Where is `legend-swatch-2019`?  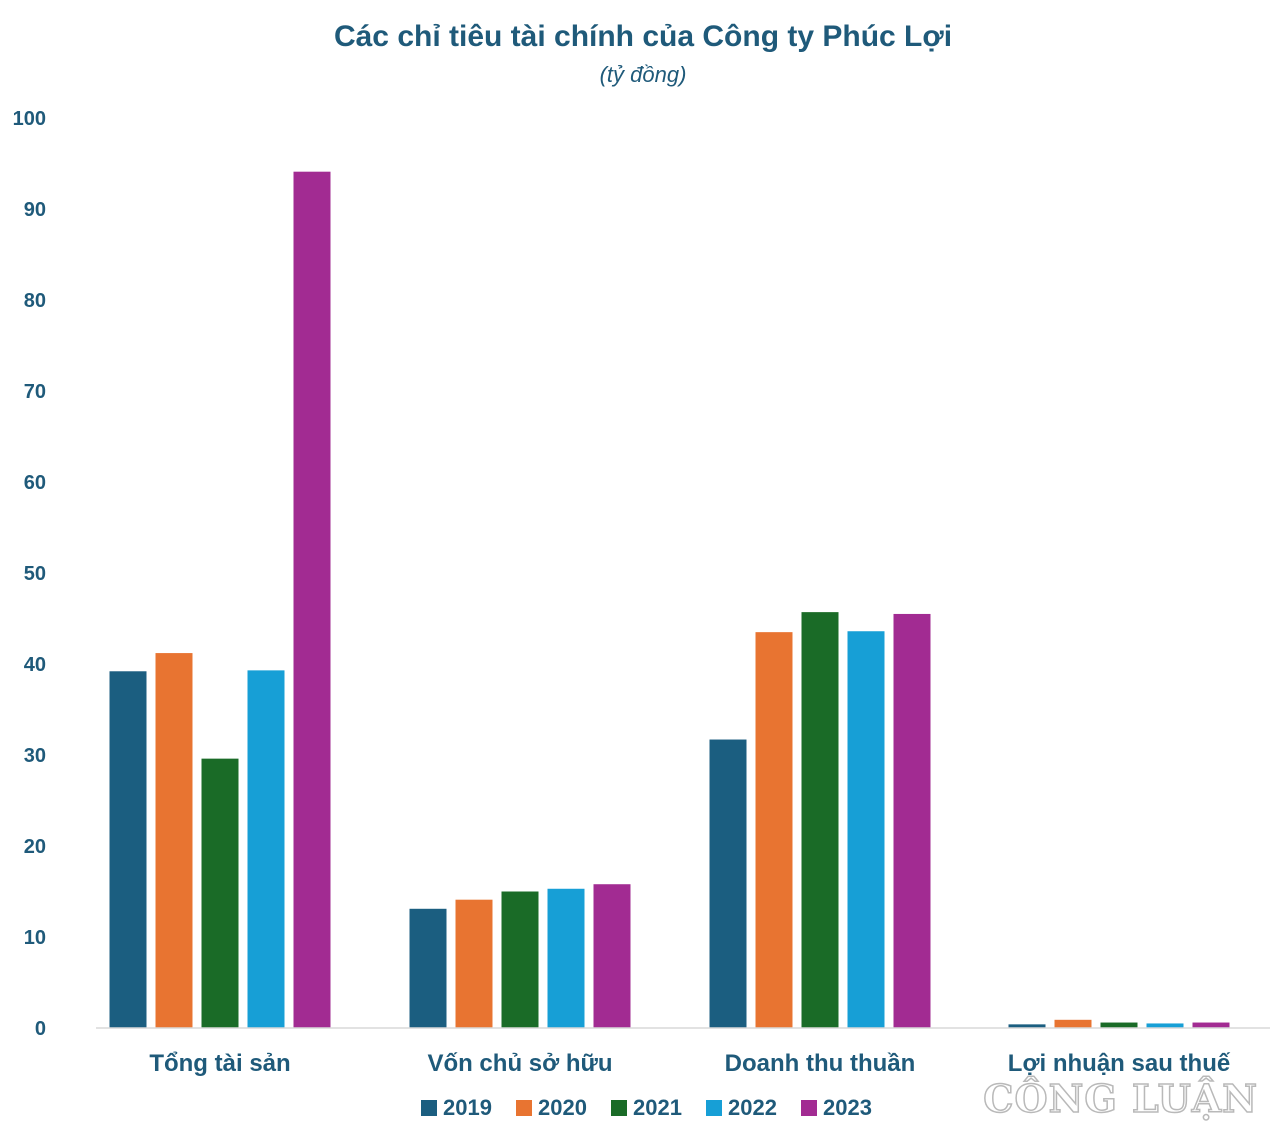 legend-swatch-2019 is located at coordinates (429, 1108).